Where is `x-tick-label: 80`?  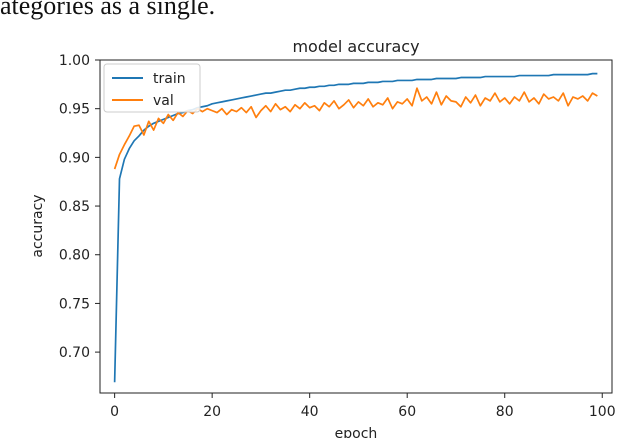 x-tick-label: 80 is located at coordinates (505, 412).